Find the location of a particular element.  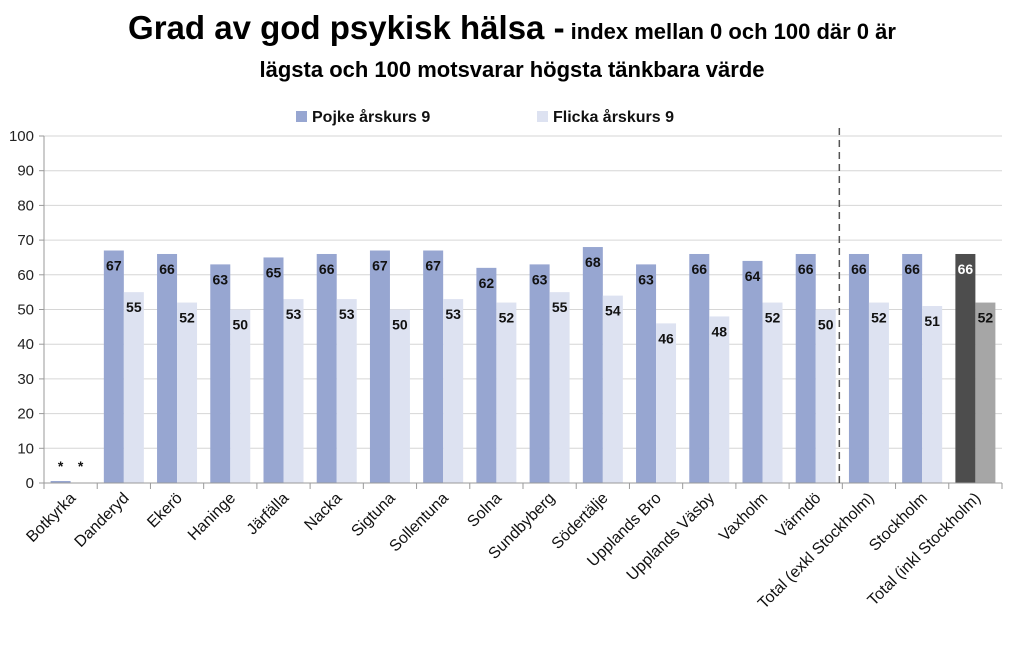

x-tick-label: Nacka is located at coordinates (323, 512).